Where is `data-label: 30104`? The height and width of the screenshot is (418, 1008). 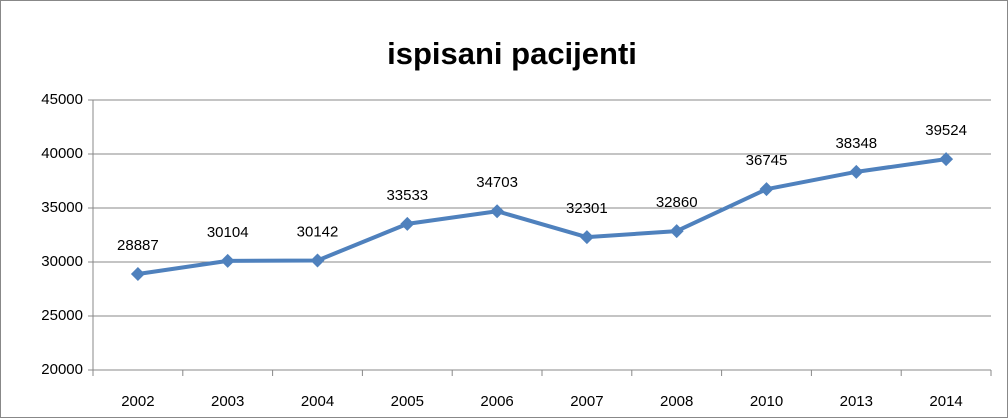 data-label: 30104 is located at coordinates (228, 232).